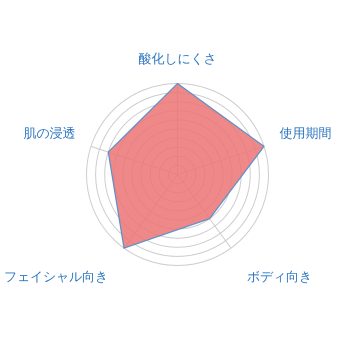 The width and height of the screenshot is (350, 350). Describe the element at coordinates (279, 278) in the screenshot. I see `spoke-label: ボディ向き` at that location.